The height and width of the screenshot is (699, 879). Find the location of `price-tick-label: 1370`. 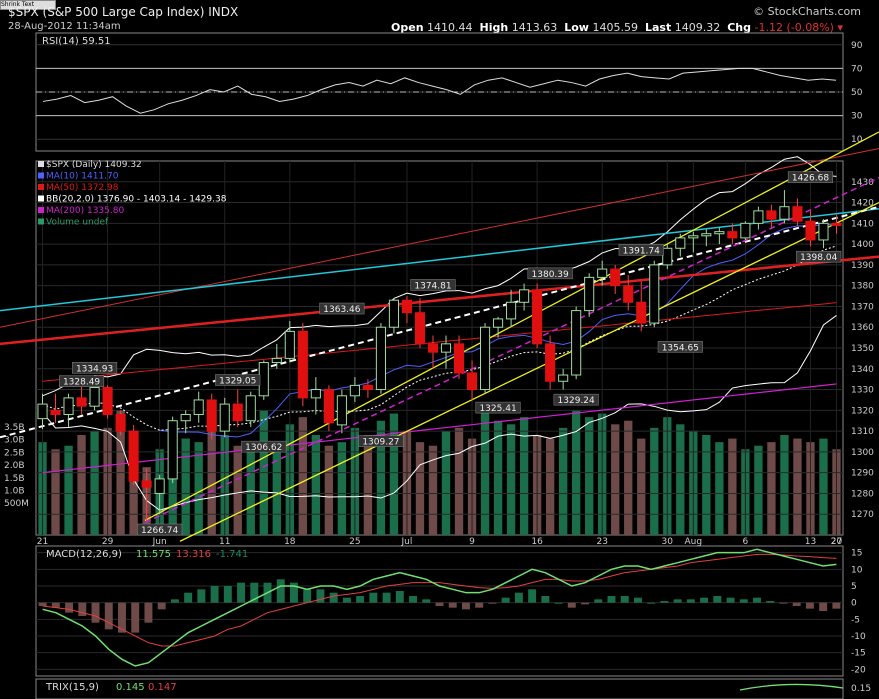

price-tick-label: 1370 is located at coordinates (862, 307).